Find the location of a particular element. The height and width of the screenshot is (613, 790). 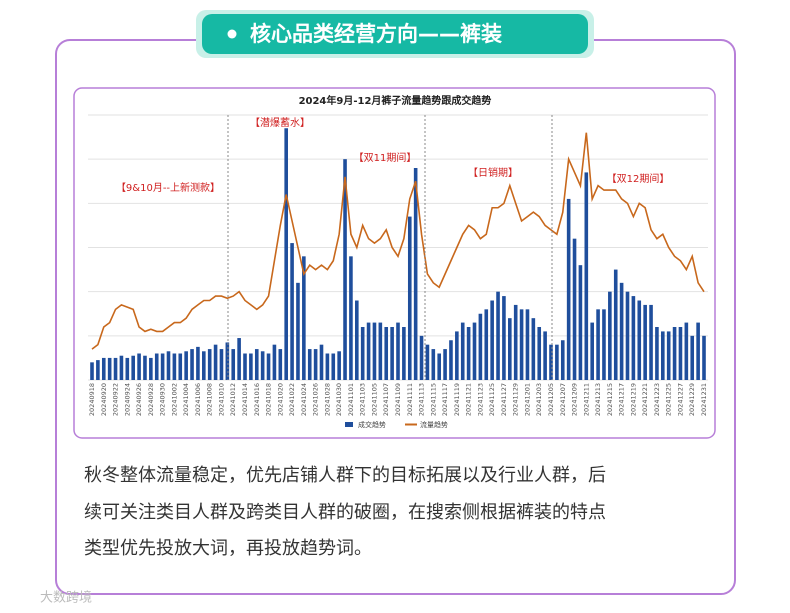

legend-swatch is located at coordinates (349, 424).